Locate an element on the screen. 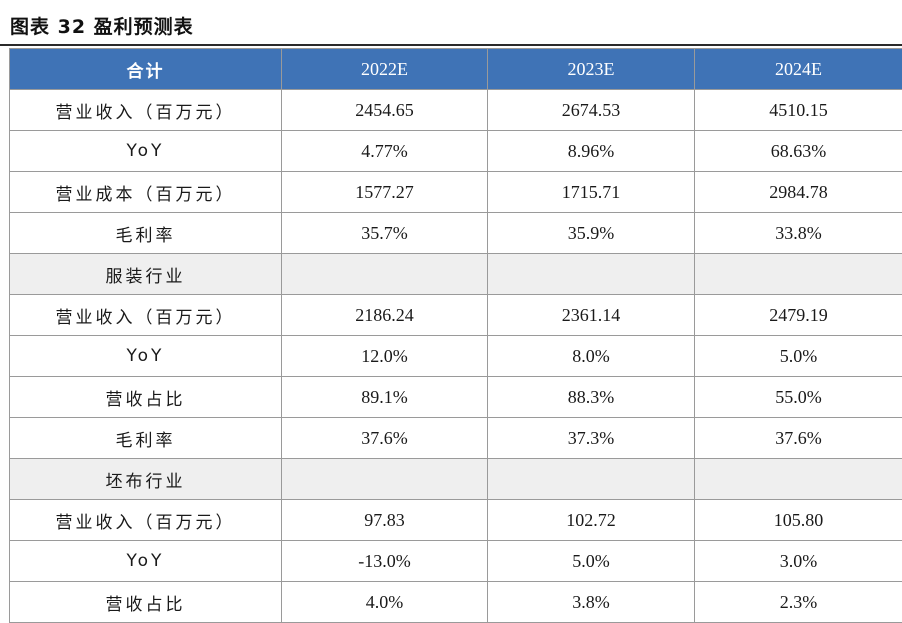 This screenshot has height=623, width=902. header-row: 合计 2022E 2023E 2024E is located at coordinates (456, 69).